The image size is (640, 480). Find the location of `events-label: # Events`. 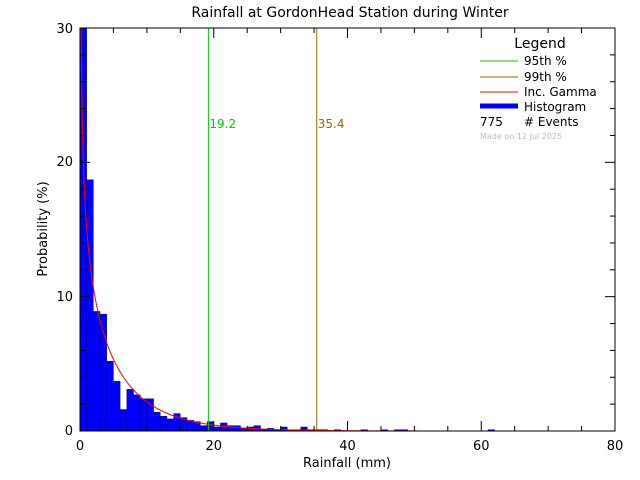

events-label: # Events is located at coordinates (551, 122).